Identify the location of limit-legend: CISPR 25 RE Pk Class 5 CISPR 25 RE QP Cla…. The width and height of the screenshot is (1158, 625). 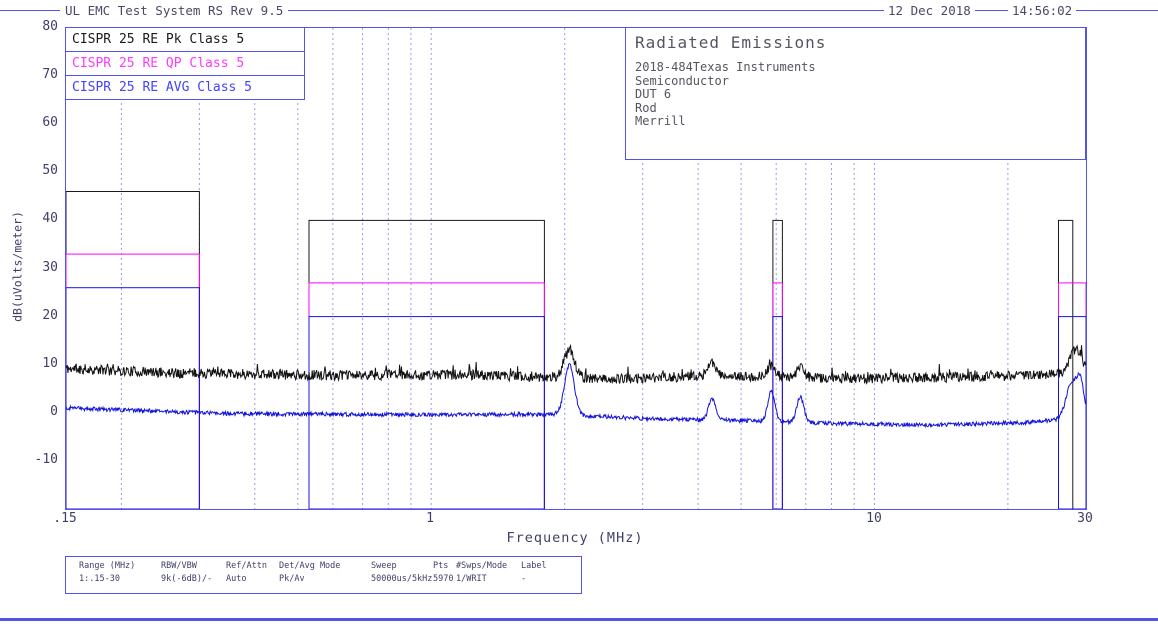
(185, 64).